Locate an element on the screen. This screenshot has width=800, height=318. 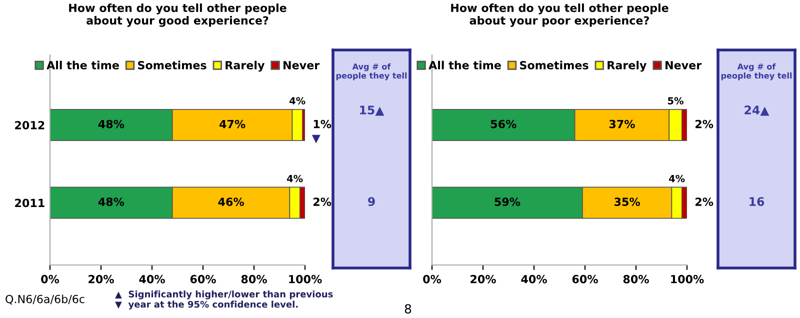
data-label: 5% is located at coordinates (676, 100).